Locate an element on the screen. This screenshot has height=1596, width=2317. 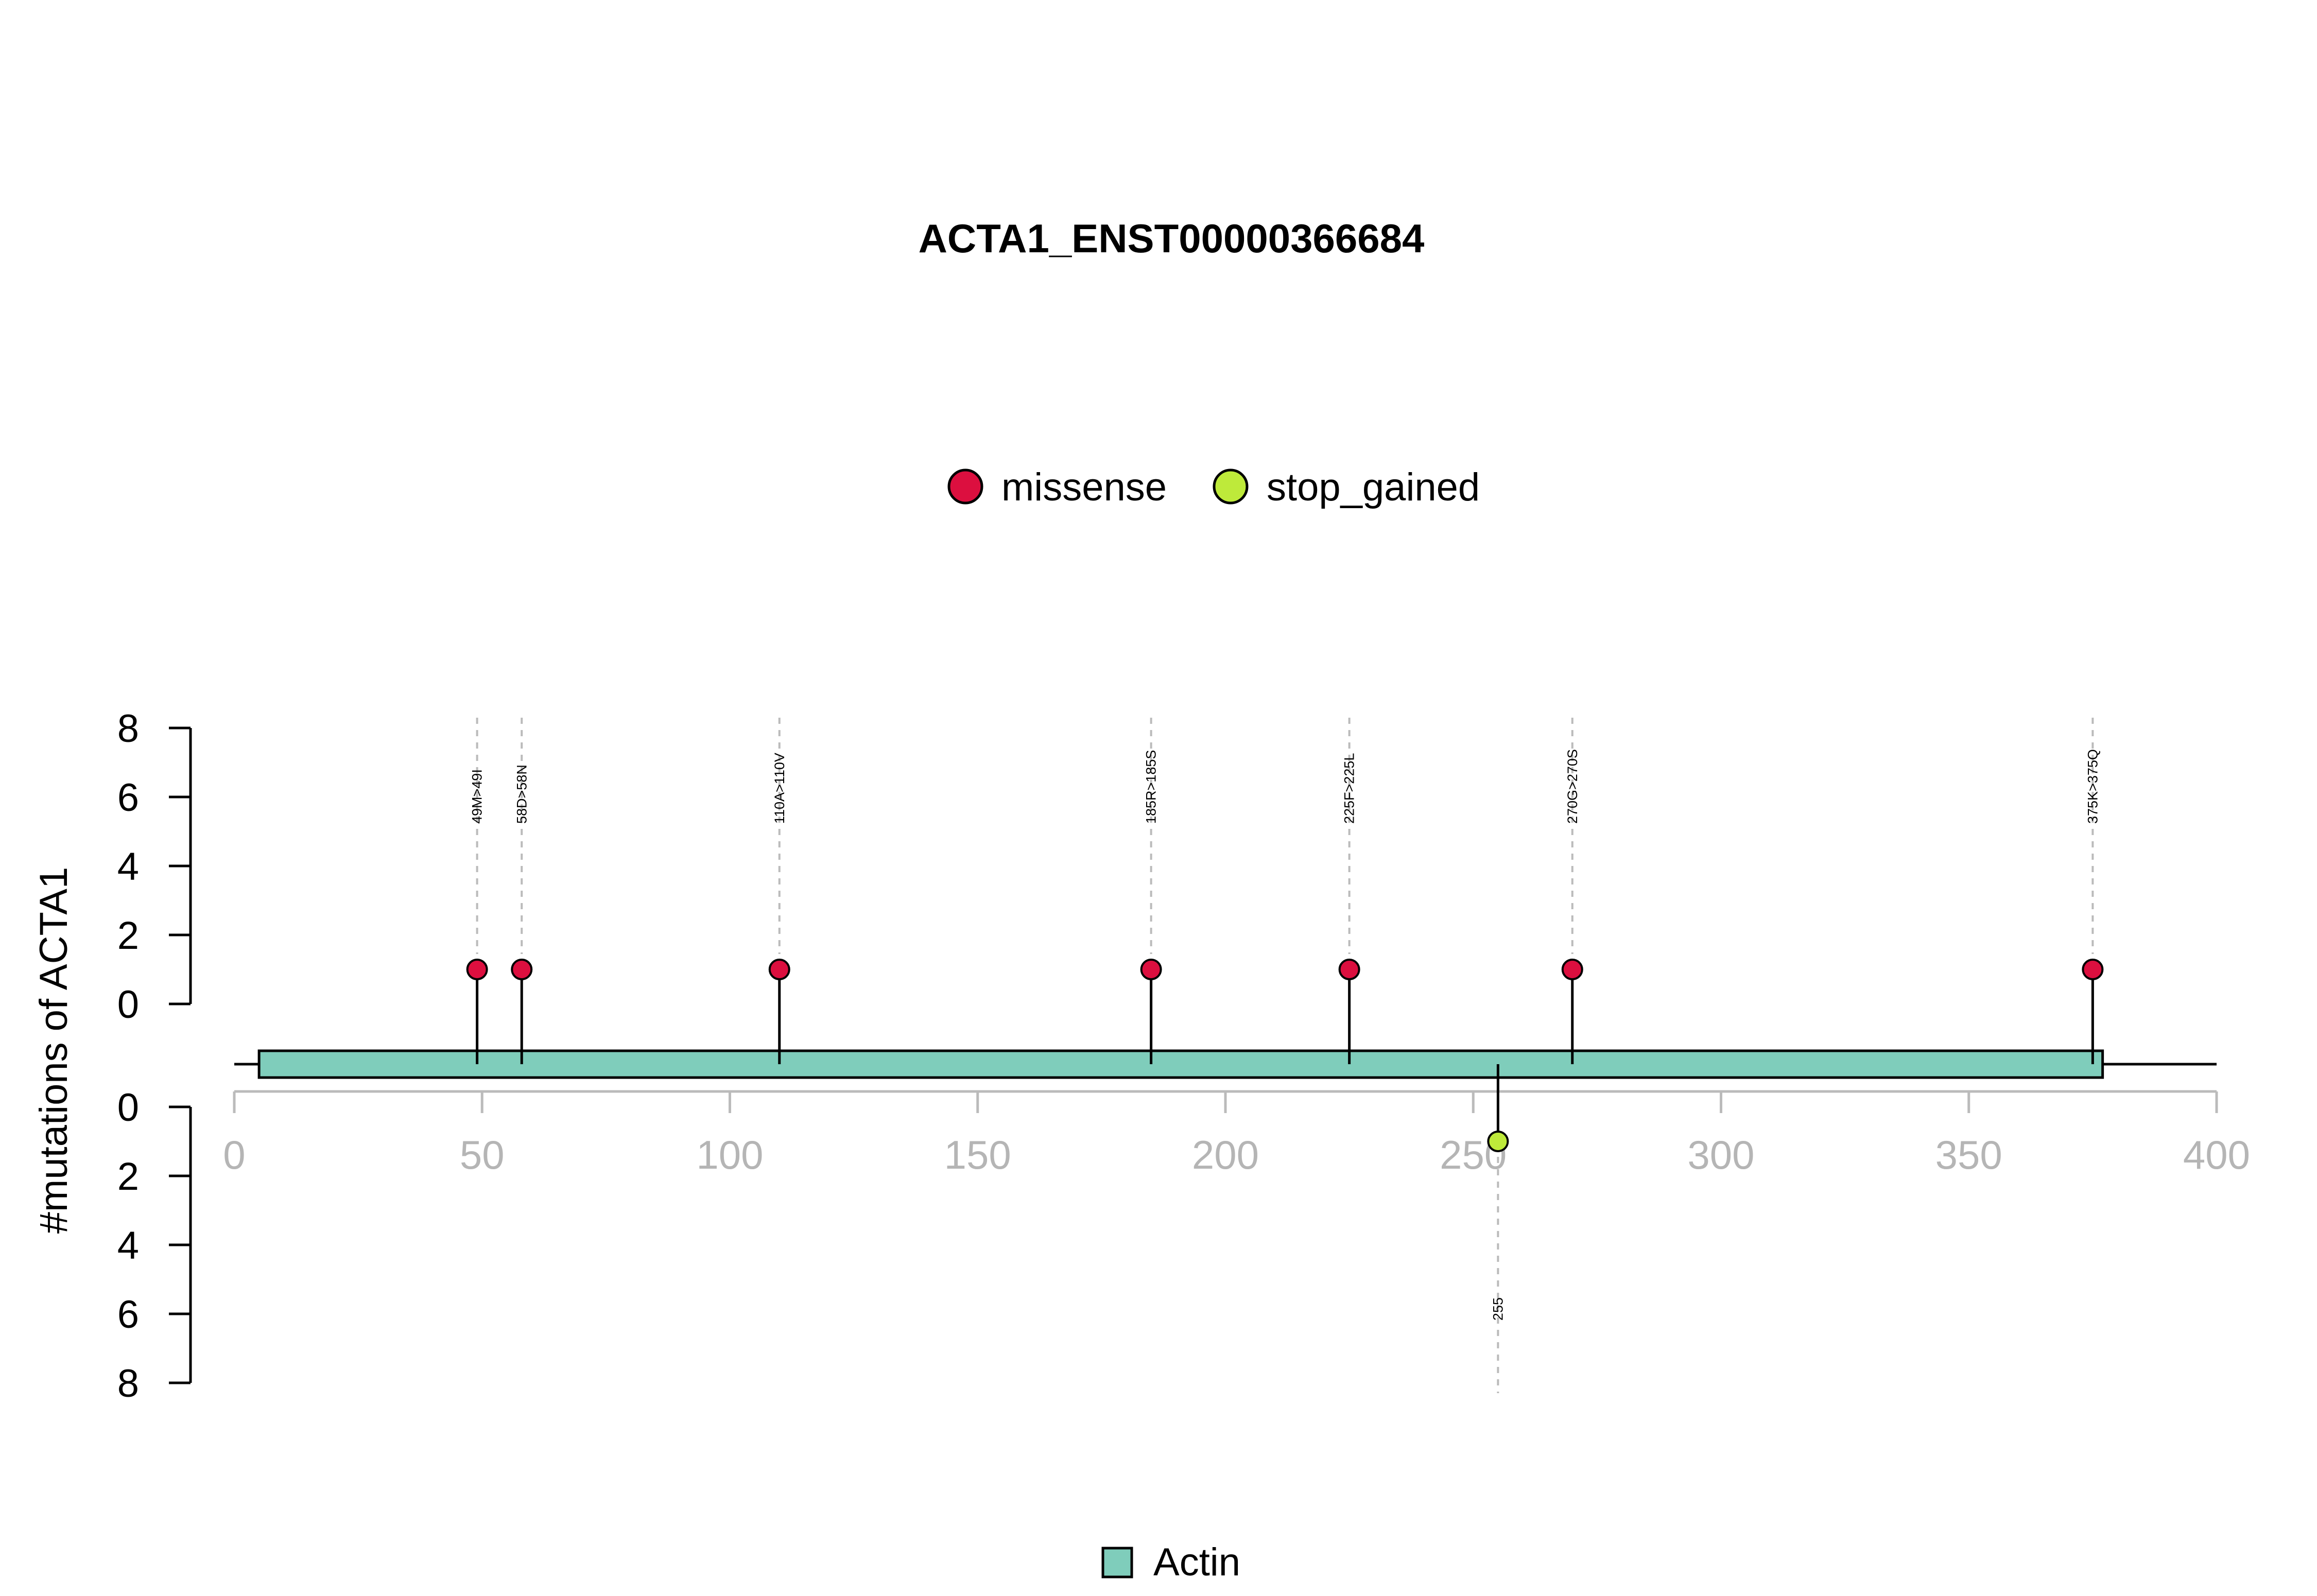
mutation-label: 58D>58N is located at coordinates (521, 795).